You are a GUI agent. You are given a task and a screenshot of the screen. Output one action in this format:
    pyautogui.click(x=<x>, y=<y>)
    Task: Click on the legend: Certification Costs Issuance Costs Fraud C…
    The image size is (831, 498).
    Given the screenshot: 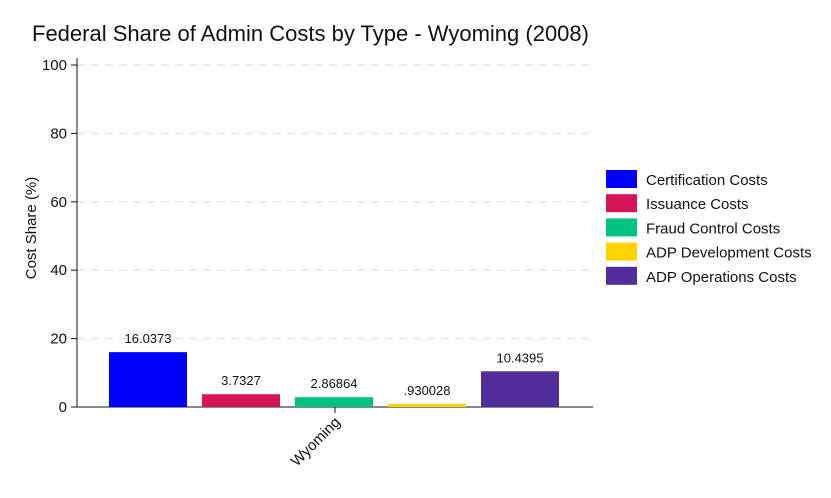 What is the action you would take?
    pyautogui.click(x=709, y=228)
    